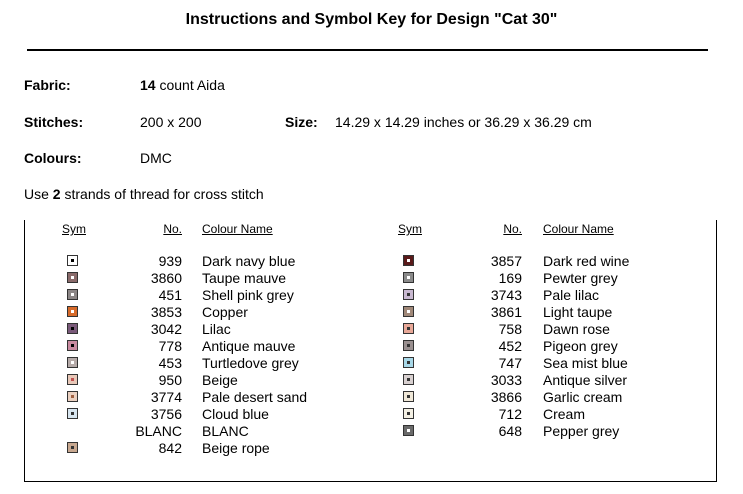 This screenshot has width=743, height=494. What do you see at coordinates (506, 380) in the screenshot?
I see `colour-number: 3033` at bounding box center [506, 380].